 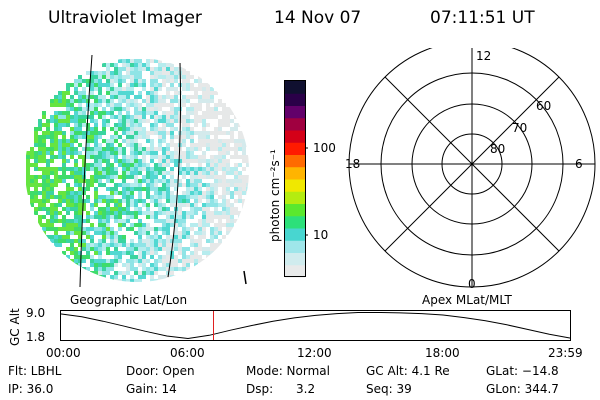 I want to click on colorbar-tick-10: 10, so click(x=321, y=235).